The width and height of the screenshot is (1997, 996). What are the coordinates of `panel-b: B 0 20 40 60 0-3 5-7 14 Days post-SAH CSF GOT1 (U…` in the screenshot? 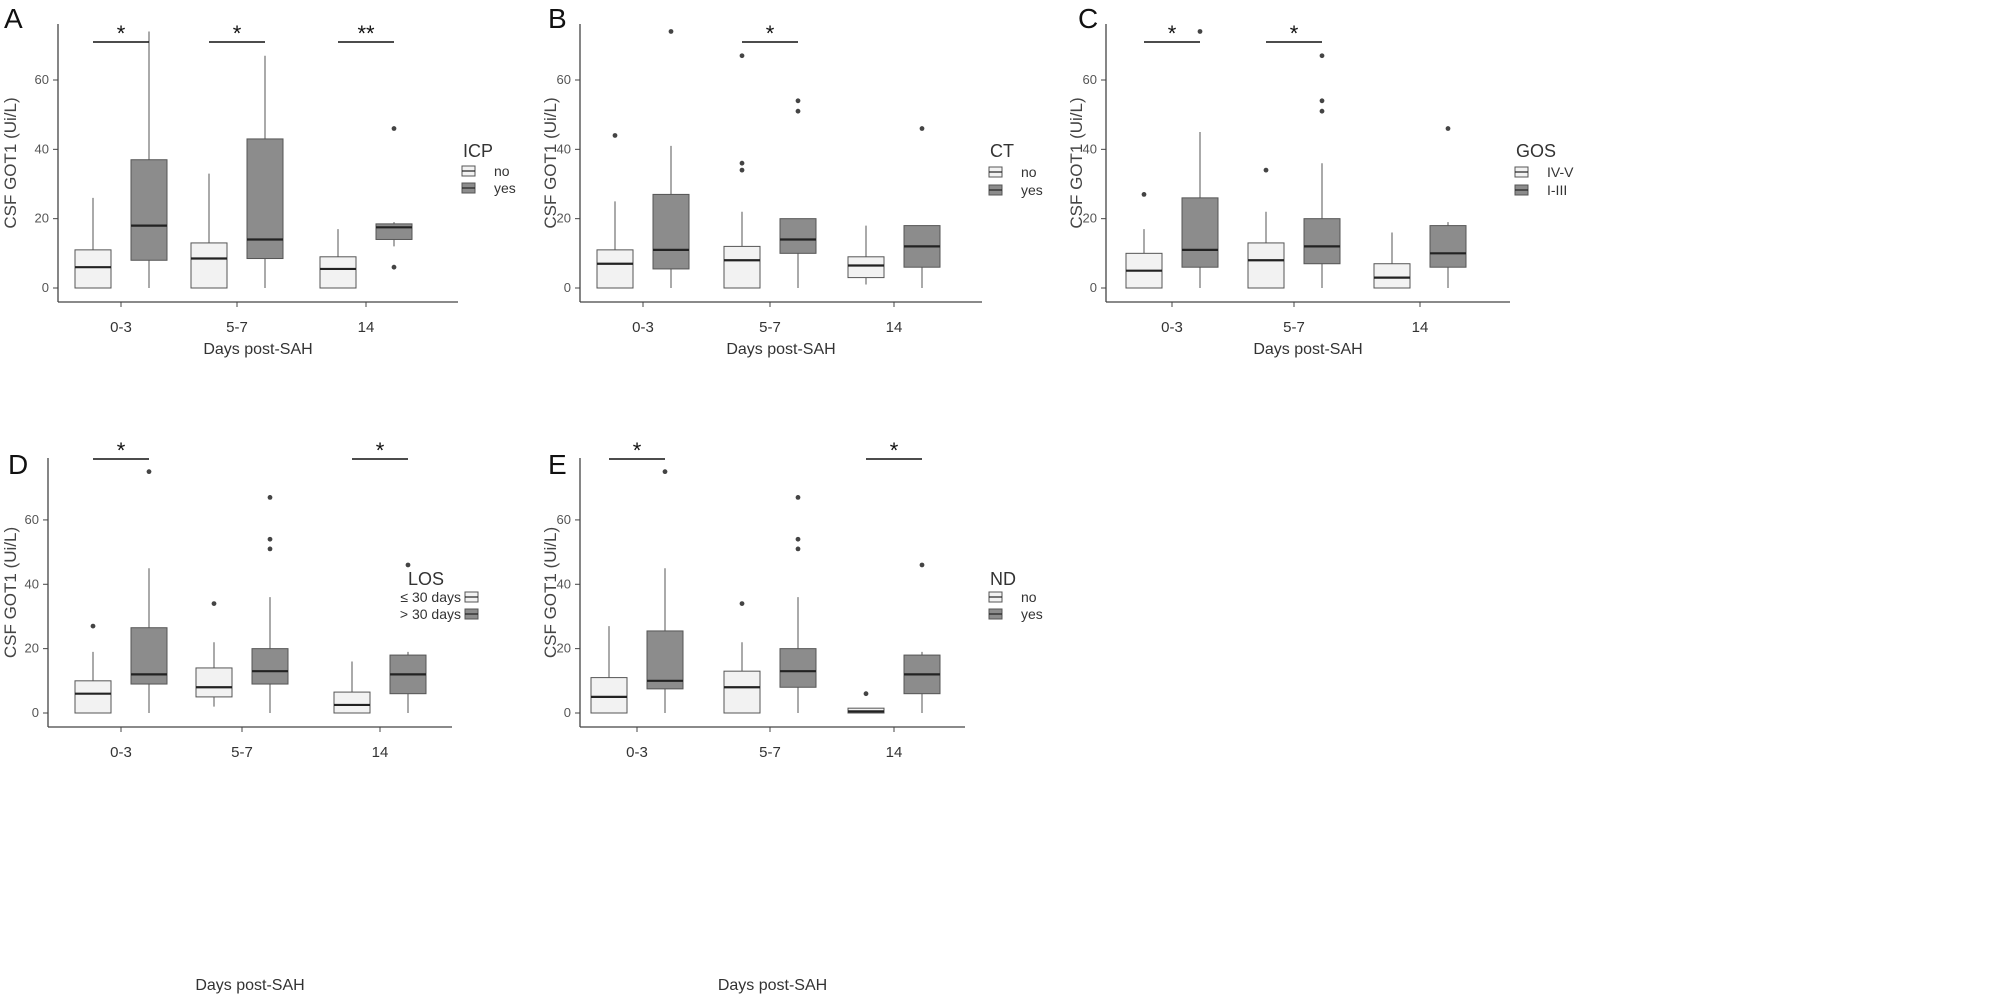 It's located at (792, 180).